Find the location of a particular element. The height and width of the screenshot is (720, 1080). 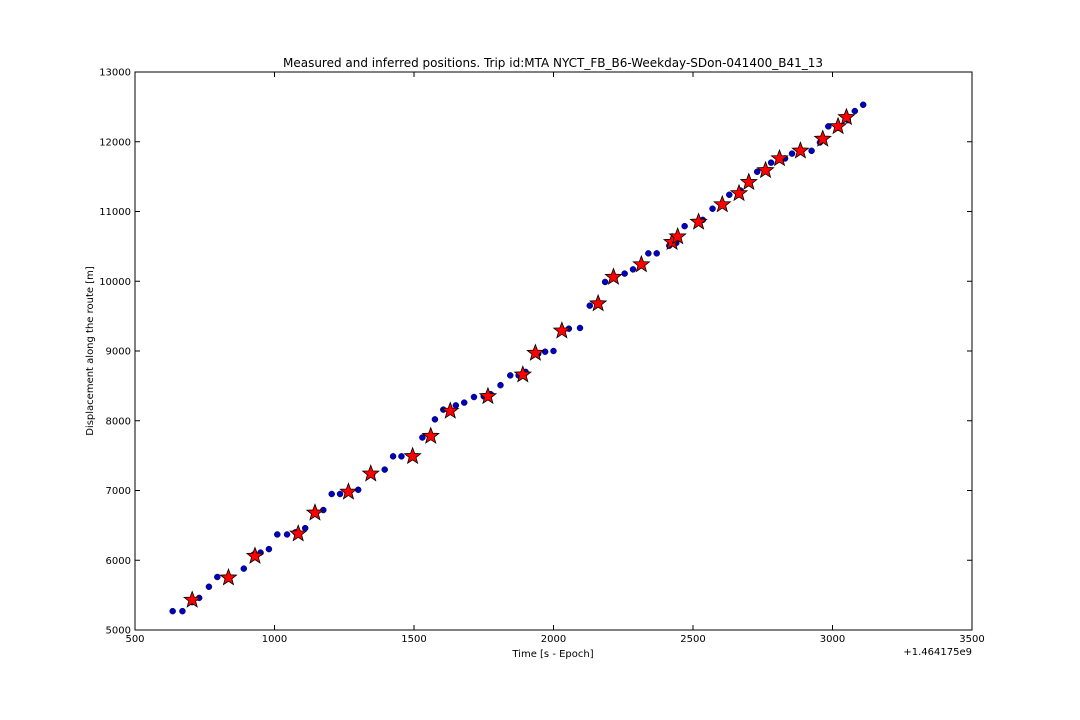

x-axis-label: Time [s - Epoch] is located at coordinates (552, 654).